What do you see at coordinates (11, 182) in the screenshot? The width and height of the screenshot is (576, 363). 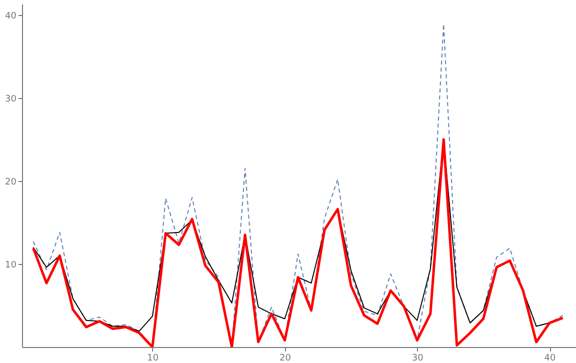 I see `y-tick-label: 20` at bounding box center [11, 182].